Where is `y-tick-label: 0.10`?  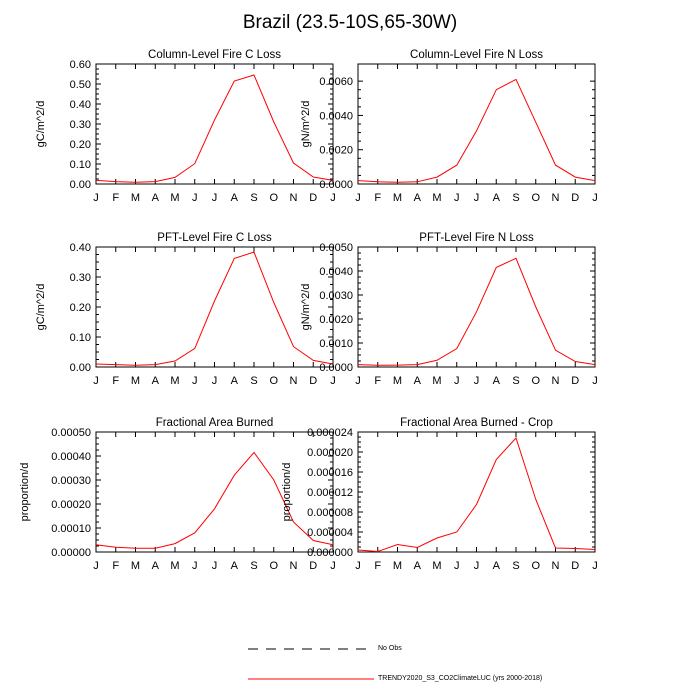
y-tick-label: 0.10 is located at coordinates (80, 165).